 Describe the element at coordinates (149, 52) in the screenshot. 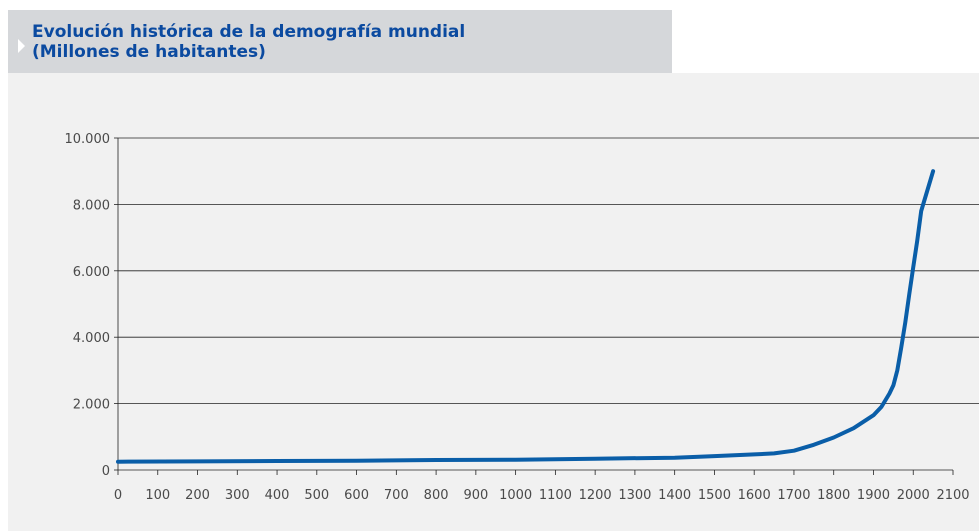

I see `chart-subtitle: (Millones de habitantes)` at that location.